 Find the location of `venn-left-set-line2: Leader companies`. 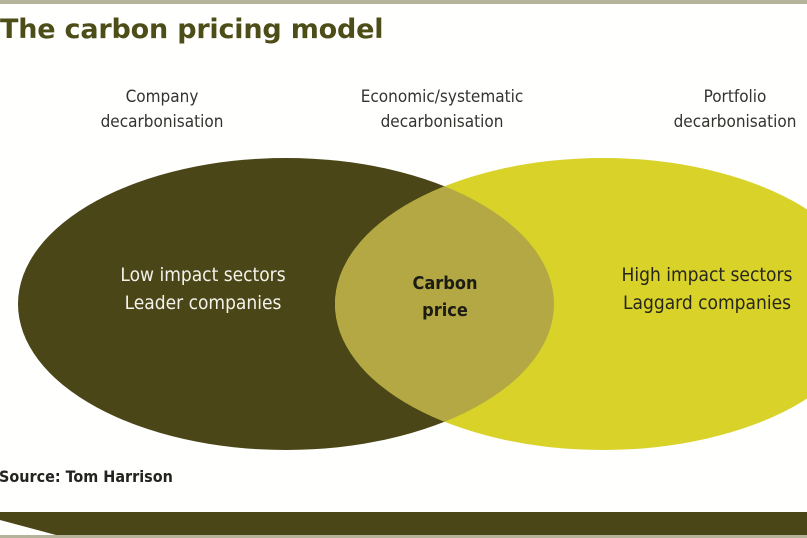

venn-left-set-line2: Leader companies is located at coordinates (203, 302).